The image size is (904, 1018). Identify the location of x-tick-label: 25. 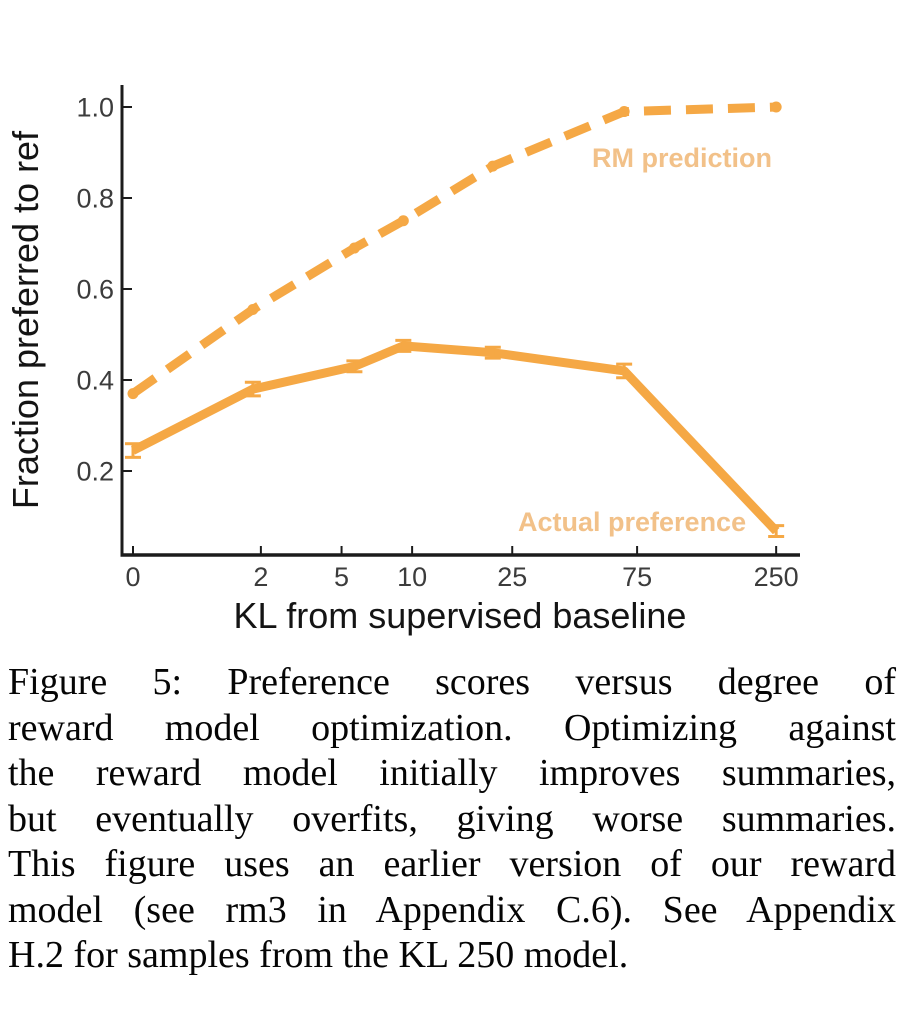
(512, 577).